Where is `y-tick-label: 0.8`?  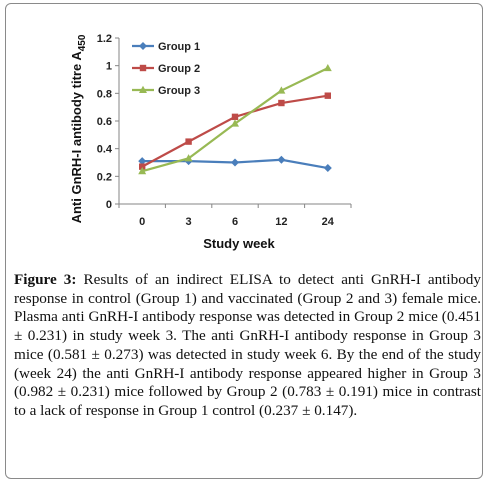 y-tick-label: 0.8 is located at coordinates (104, 94).